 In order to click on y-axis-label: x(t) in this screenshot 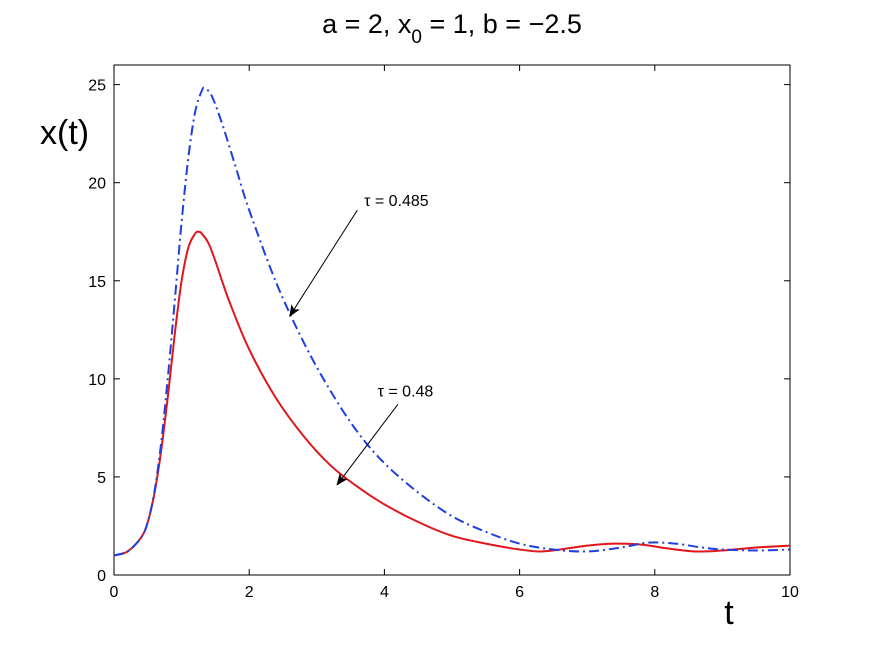, I will do `click(64, 133)`.